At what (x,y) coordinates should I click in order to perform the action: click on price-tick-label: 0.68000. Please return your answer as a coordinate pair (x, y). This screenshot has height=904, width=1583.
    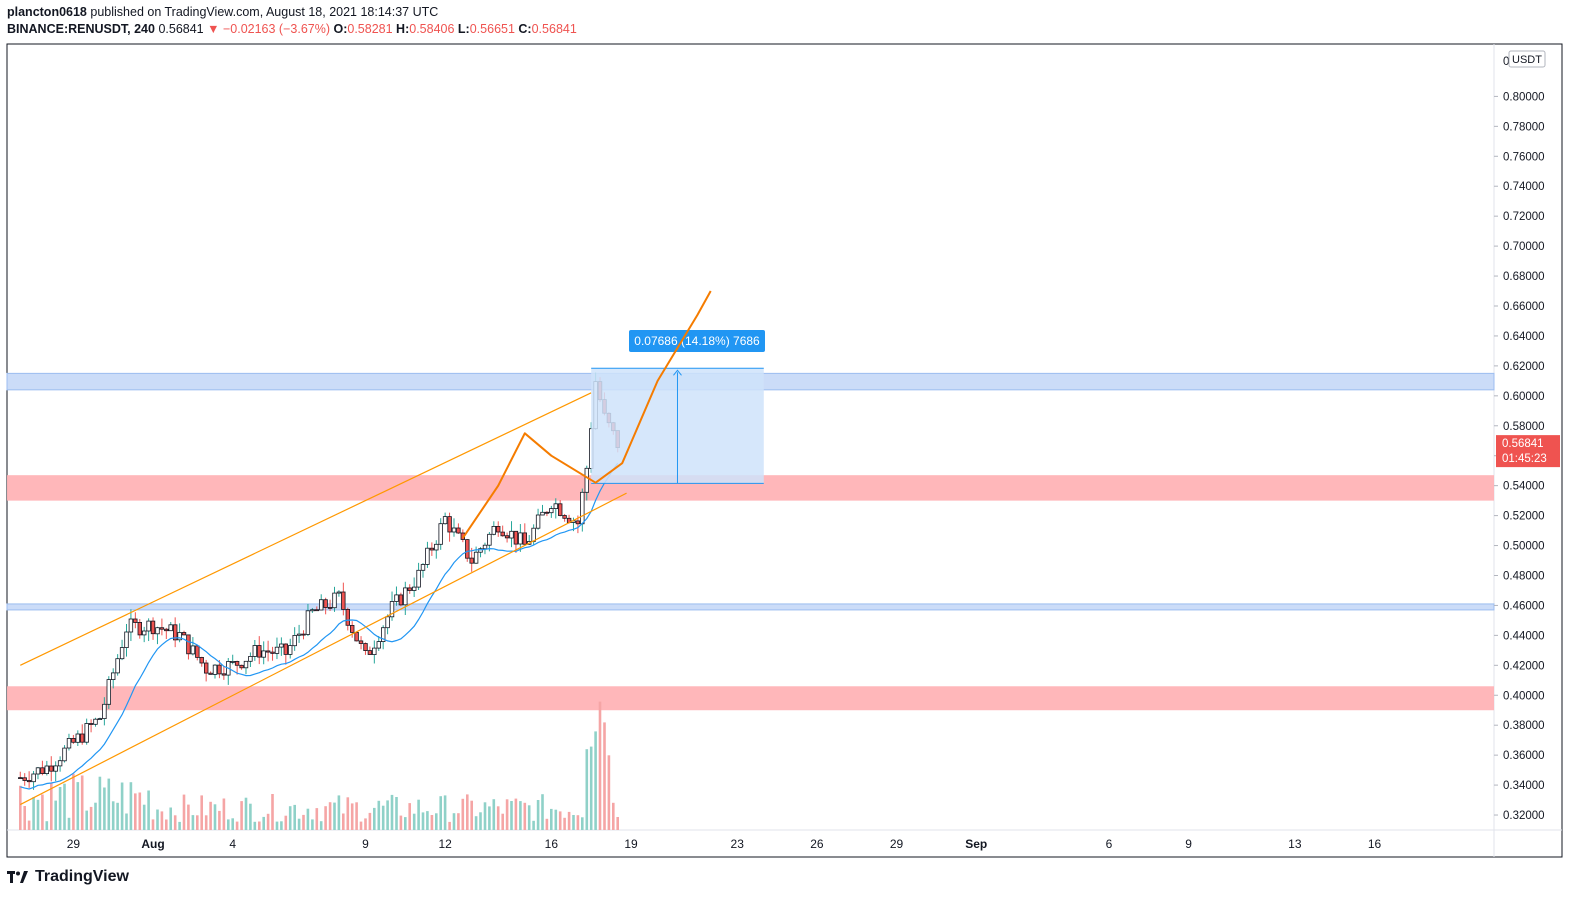
    Looking at the image, I should click on (1524, 277).